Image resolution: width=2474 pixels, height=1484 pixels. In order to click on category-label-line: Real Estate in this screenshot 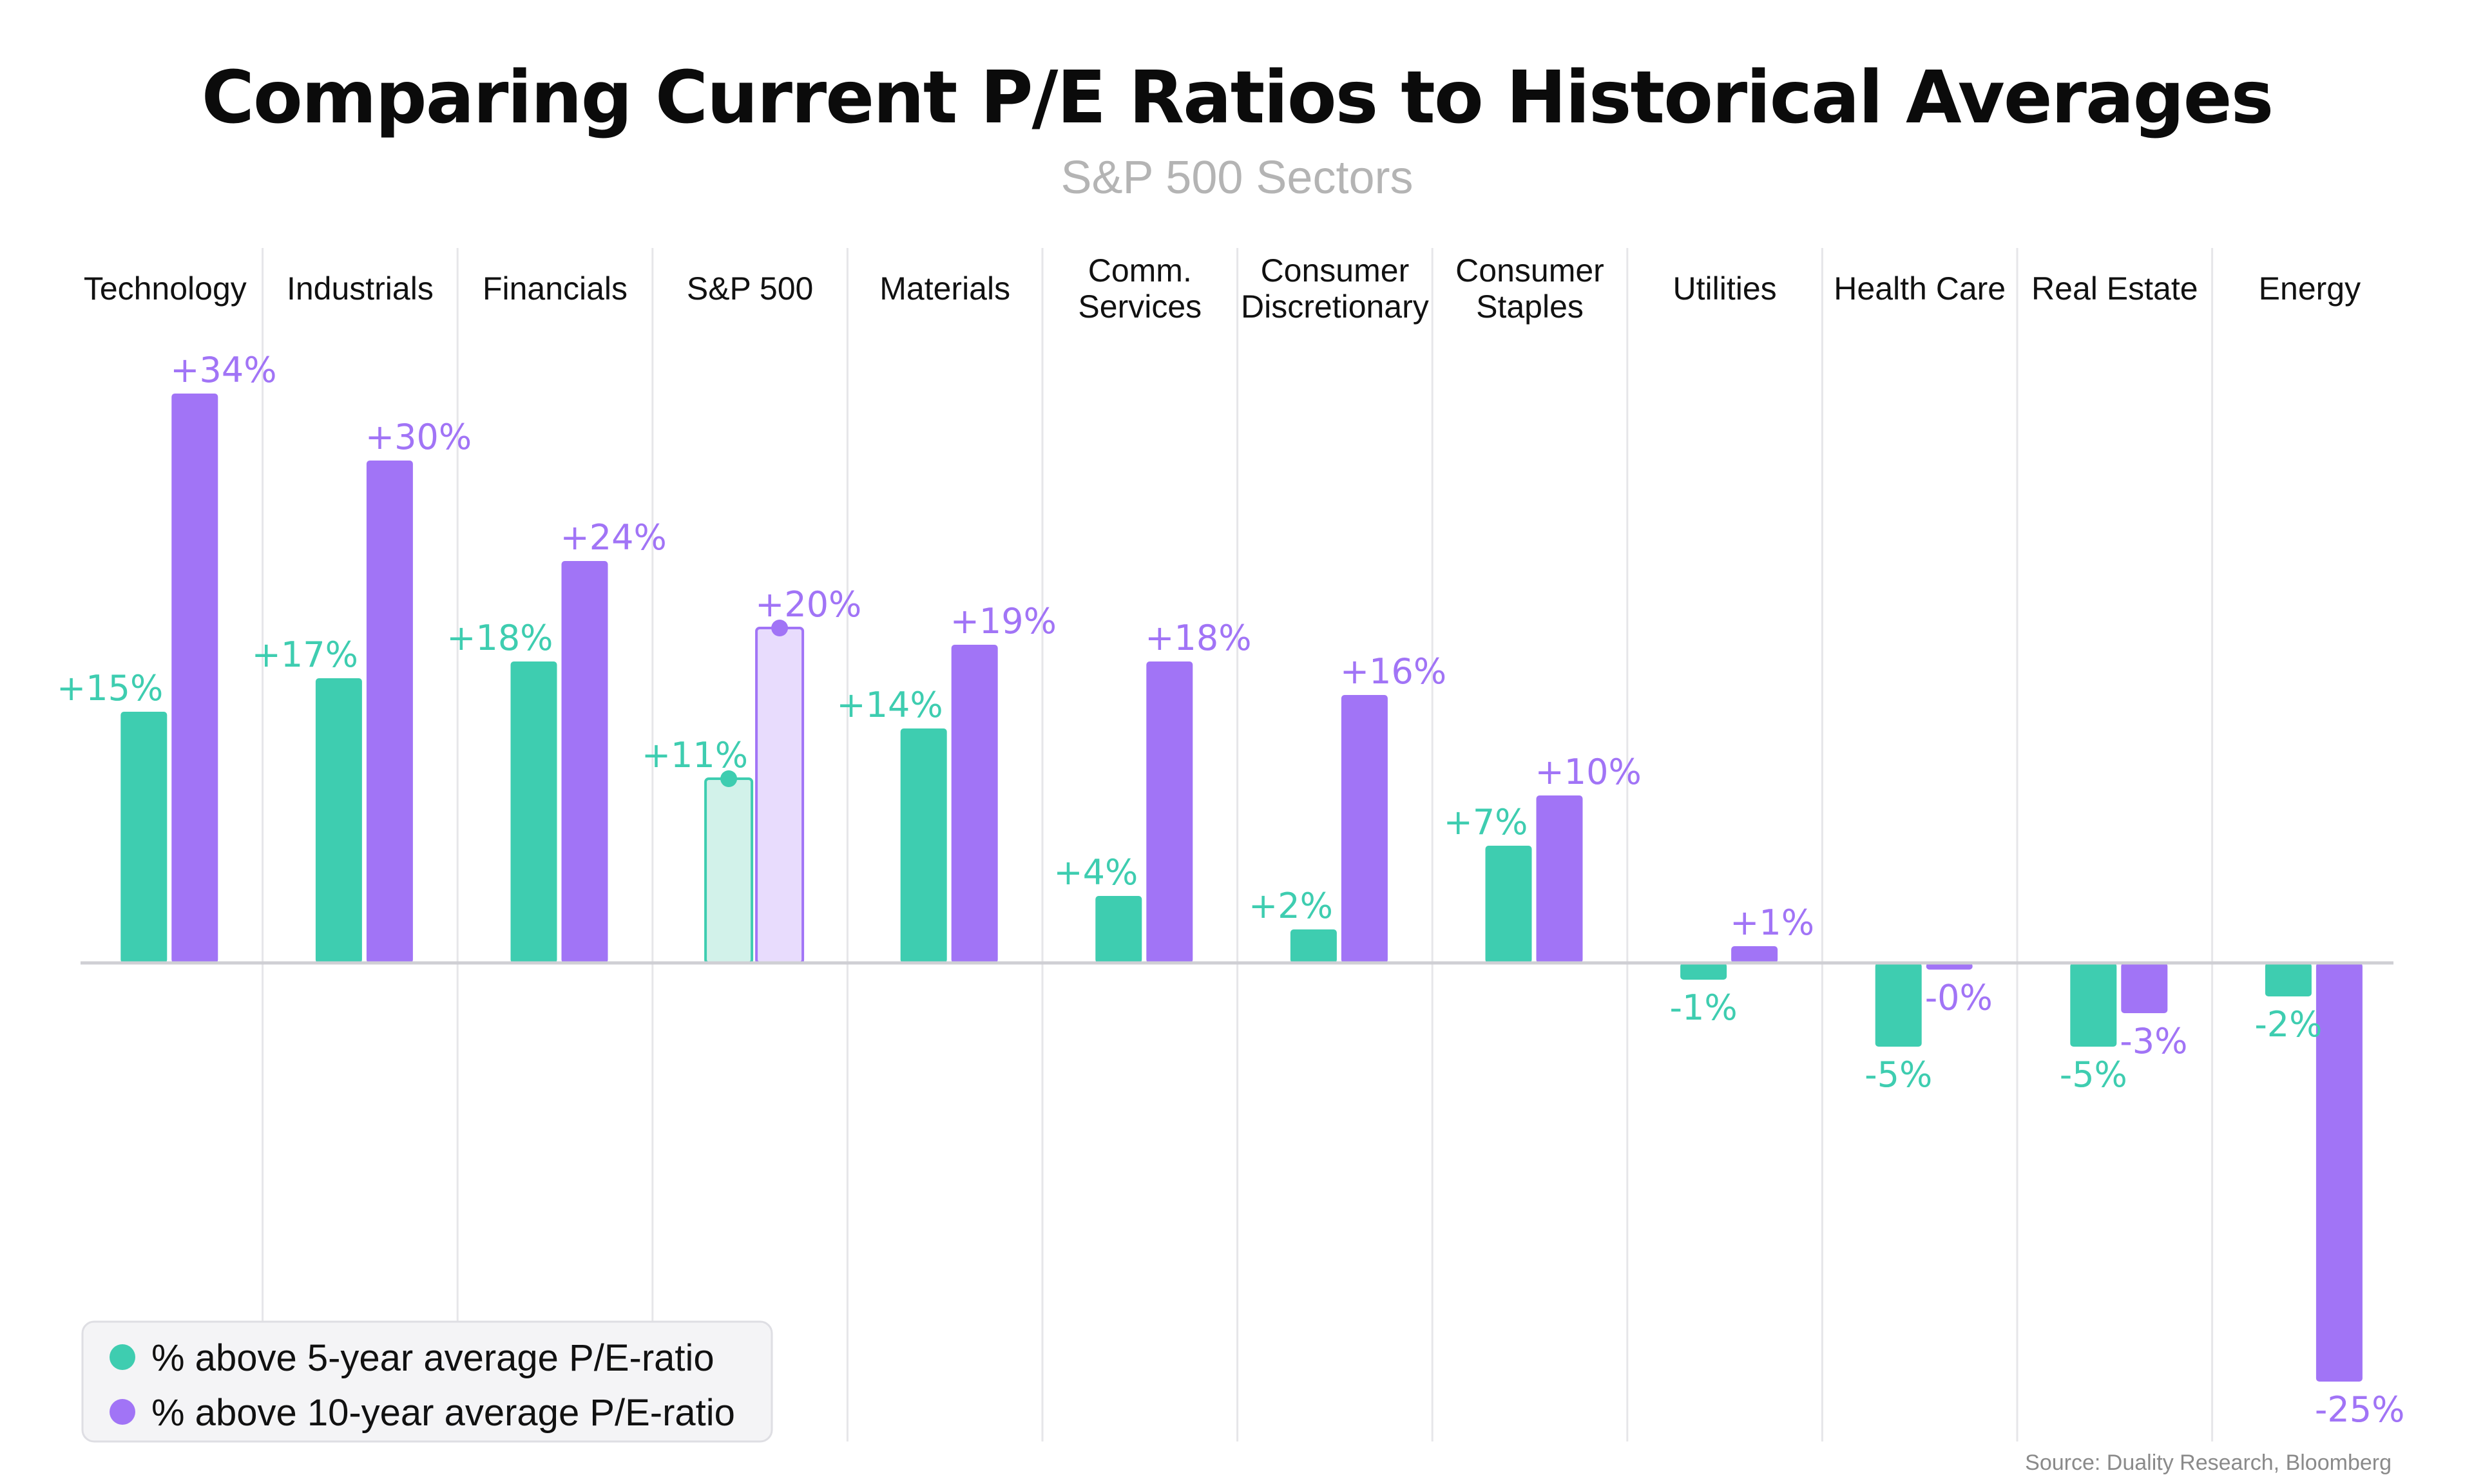, I will do `click(2114, 289)`.